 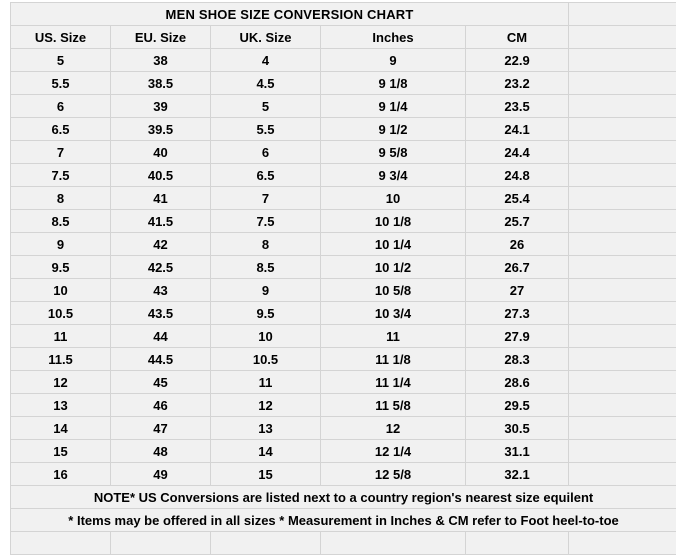 What do you see at coordinates (61, 428) in the screenshot?
I see `cell-us-size: 14` at bounding box center [61, 428].